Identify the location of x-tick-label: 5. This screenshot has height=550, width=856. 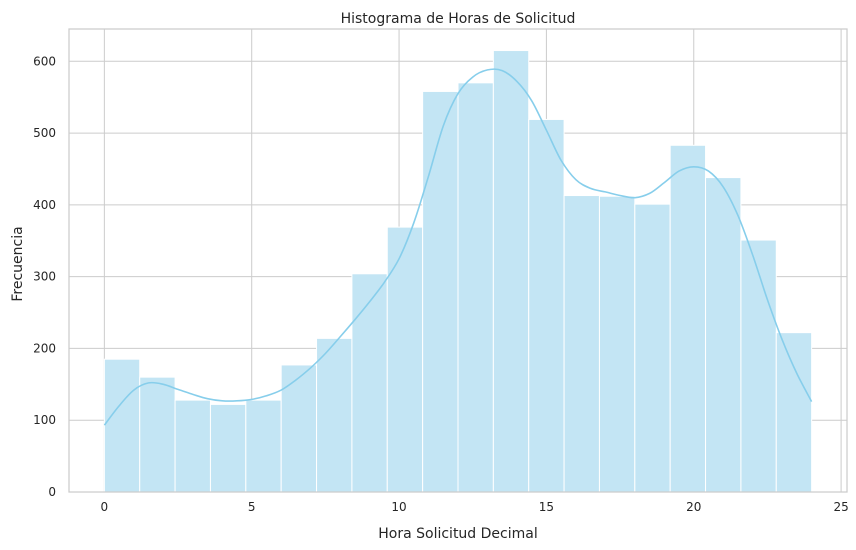
(252, 507).